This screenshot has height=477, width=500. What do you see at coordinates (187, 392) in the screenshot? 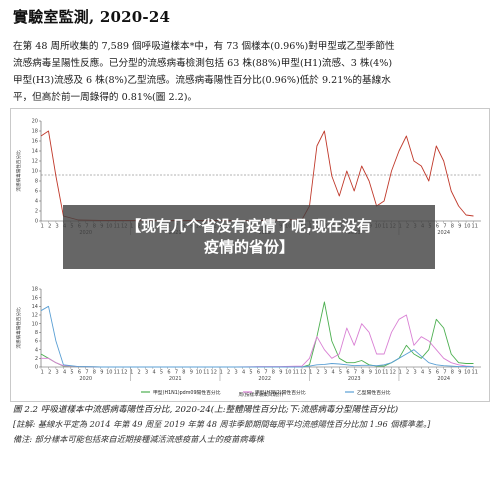
I see `legend-label: 甲型(H1N1)pdm09陽性百分比` at bounding box center [187, 392].